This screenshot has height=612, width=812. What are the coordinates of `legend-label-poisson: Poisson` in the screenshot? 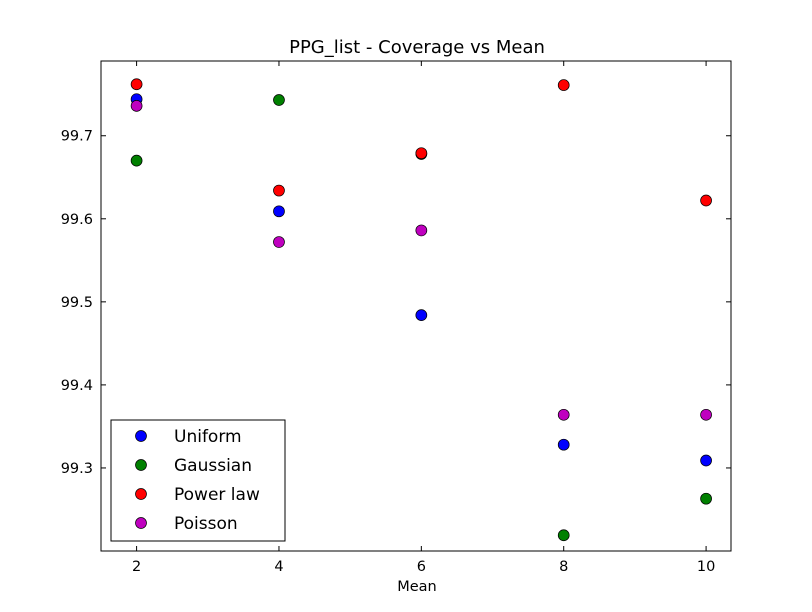 It's located at (206, 524).